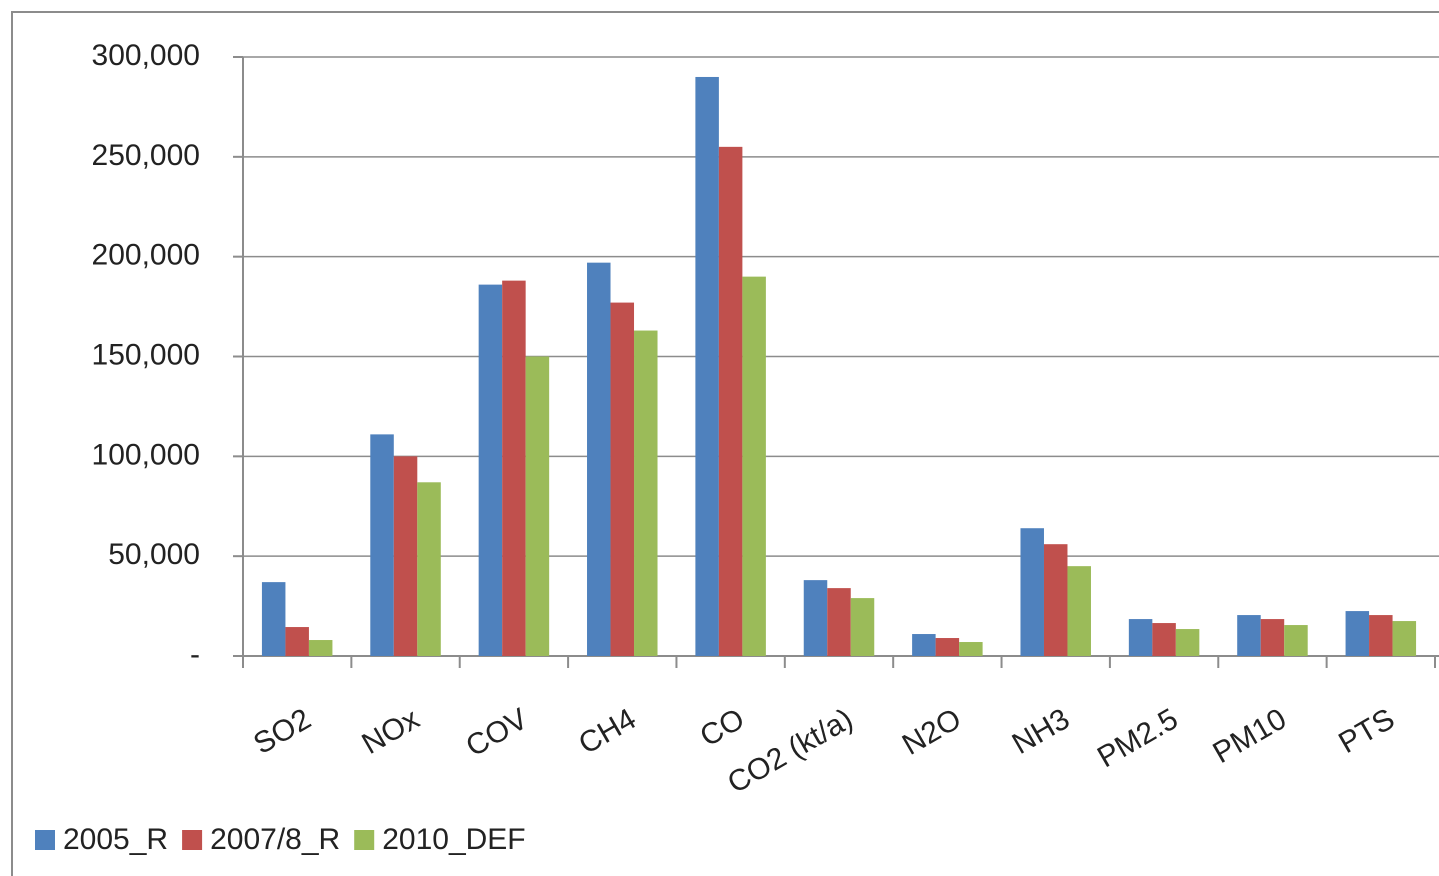  Describe the element at coordinates (195, 654) in the screenshot. I see `y-tick-label: -` at that location.